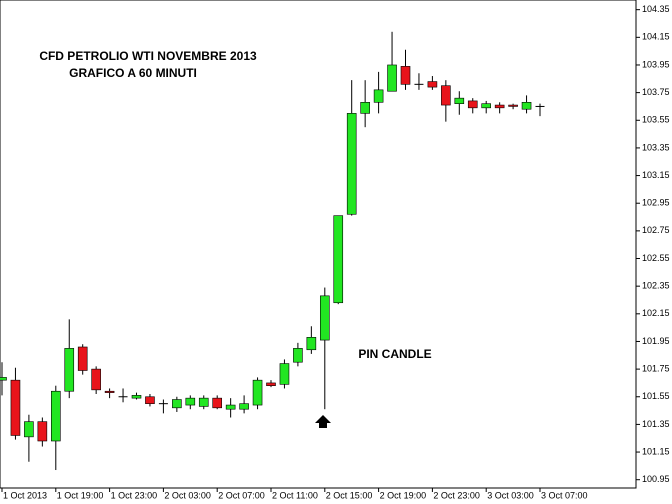 This screenshot has height=504, width=672. Describe the element at coordinates (349, 495) in the screenshot. I see `x-tick-label: 2 Oct 15:00` at that location.